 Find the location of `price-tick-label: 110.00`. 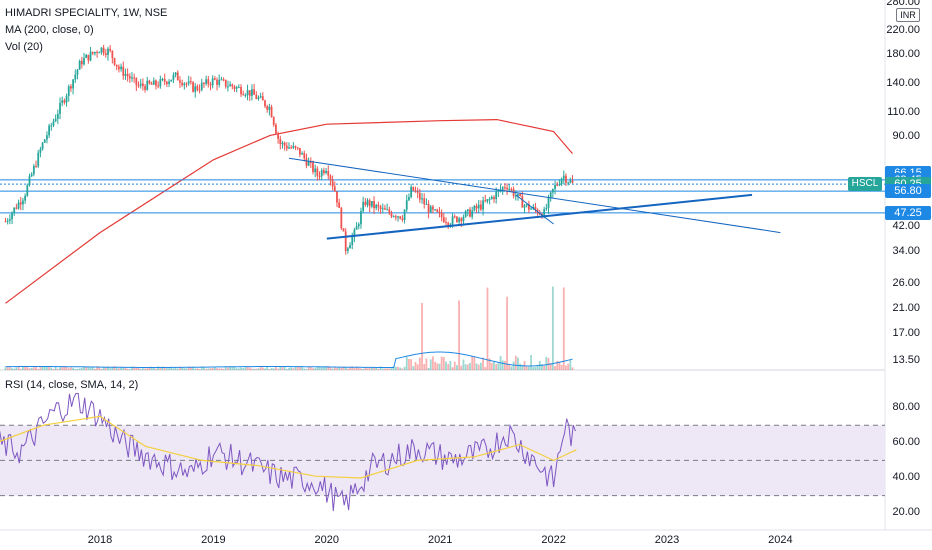

price-tick-label: 110.00 is located at coordinates (903, 111).